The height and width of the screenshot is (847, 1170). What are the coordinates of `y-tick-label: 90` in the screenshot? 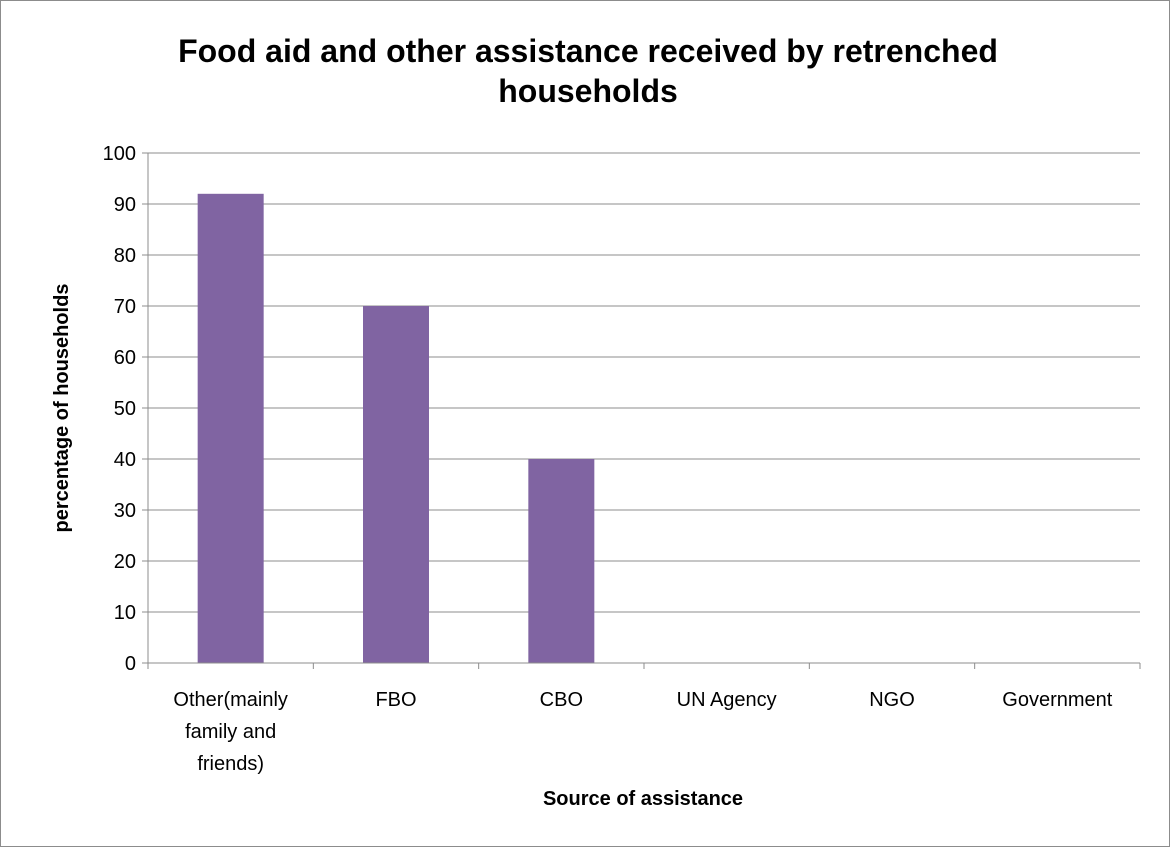 It's located at (125, 205).